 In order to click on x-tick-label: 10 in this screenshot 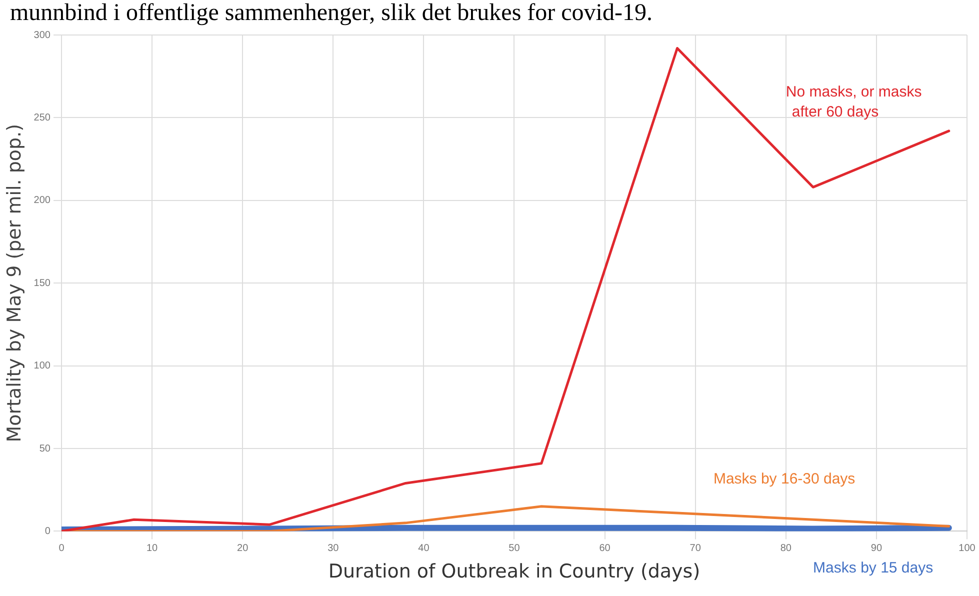, I will do `click(152, 548)`.